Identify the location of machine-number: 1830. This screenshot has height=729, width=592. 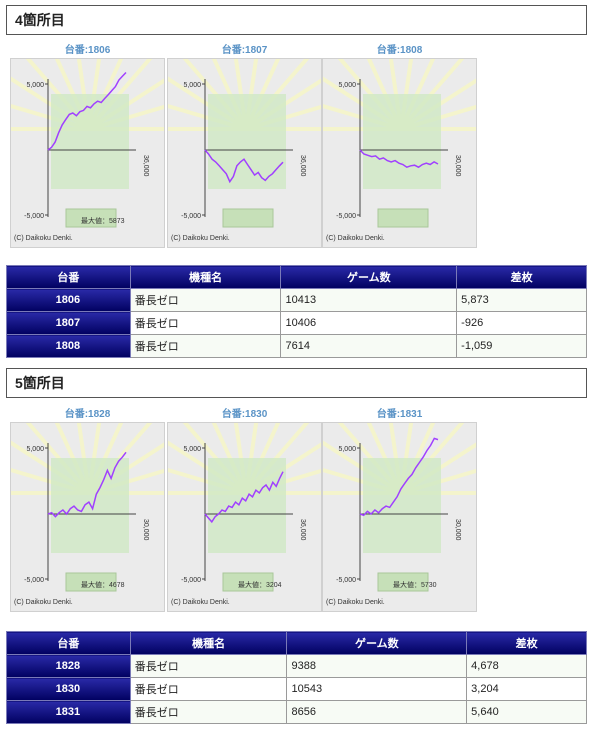
(68, 689).